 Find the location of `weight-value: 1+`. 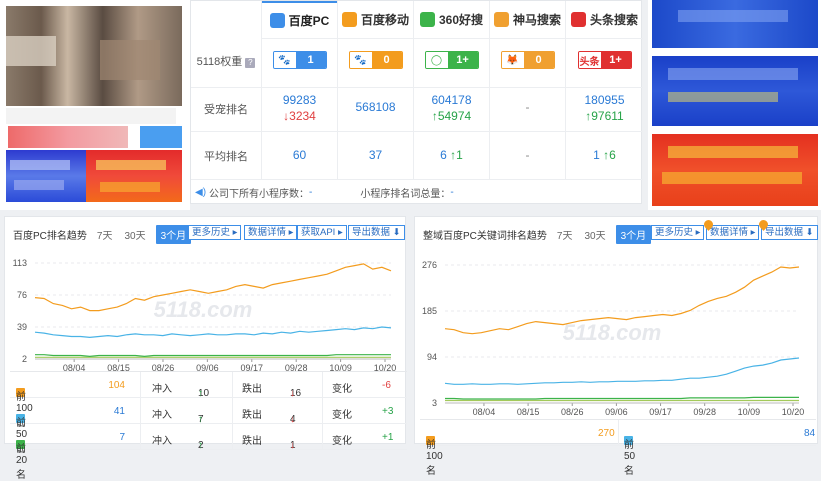

weight-value: 1+ is located at coordinates (462, 60).